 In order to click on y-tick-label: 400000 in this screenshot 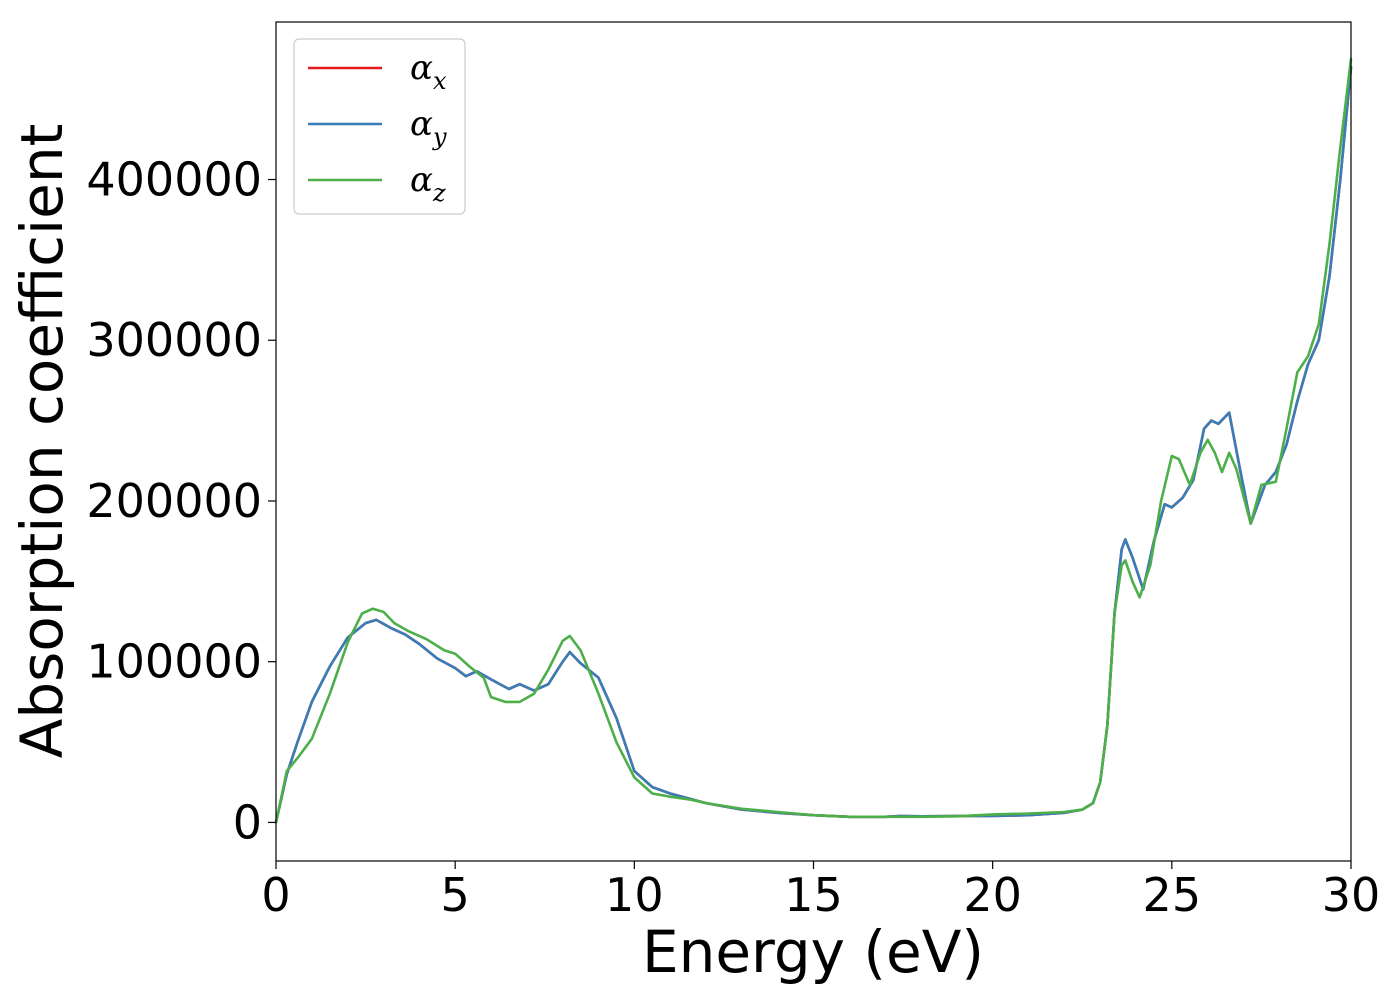, I will do `click(174, 180)`.